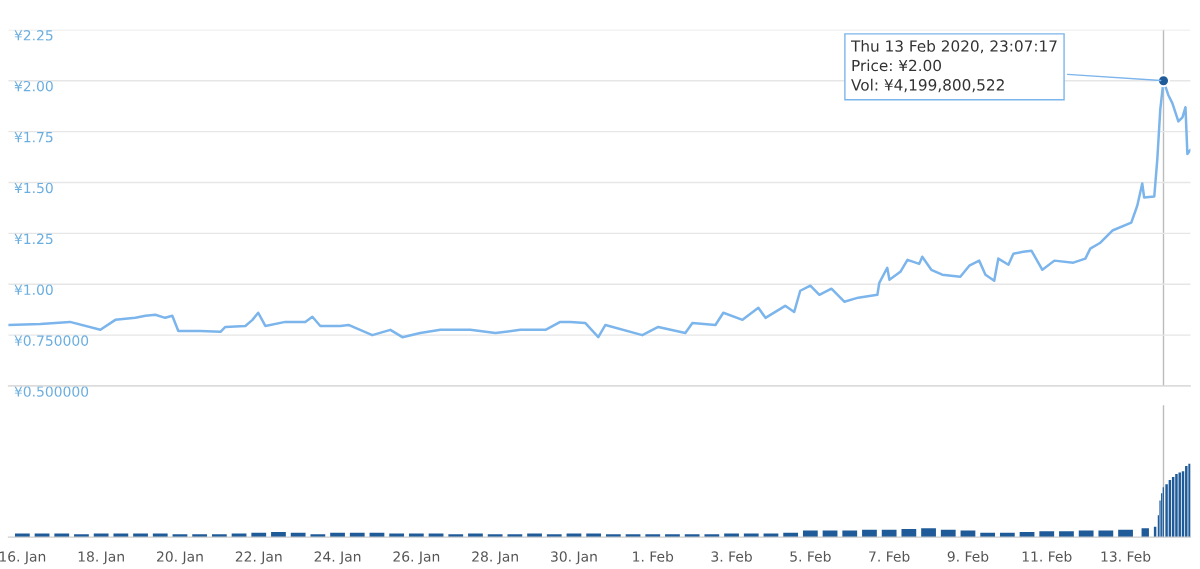  Describe the element at coordinates (51, 340) in the screenshot. I see `y-tick-label: ¥0.750000` at that location.